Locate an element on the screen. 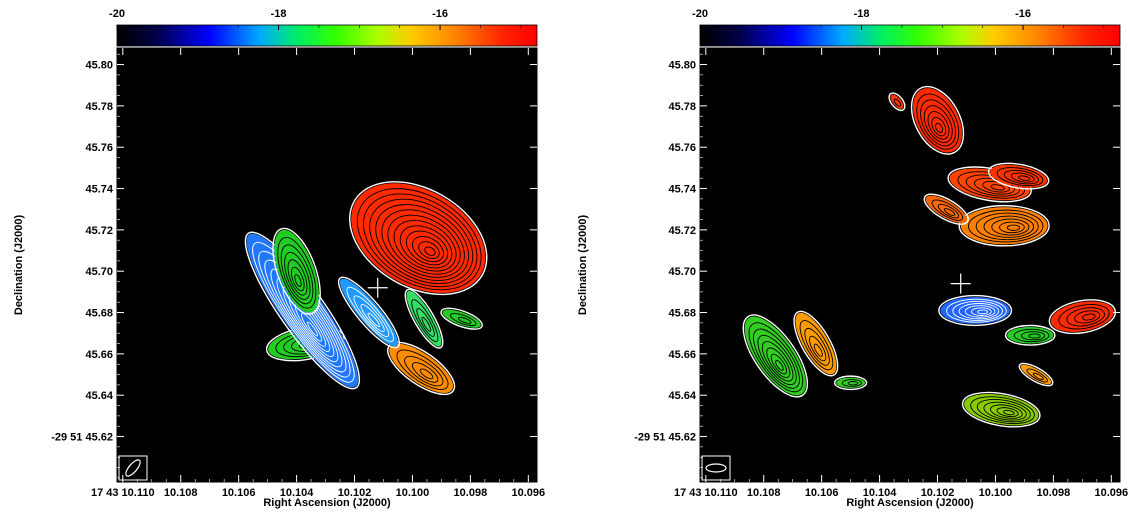  x-tick-label: 10.098 is located at coordinates (471, 493).